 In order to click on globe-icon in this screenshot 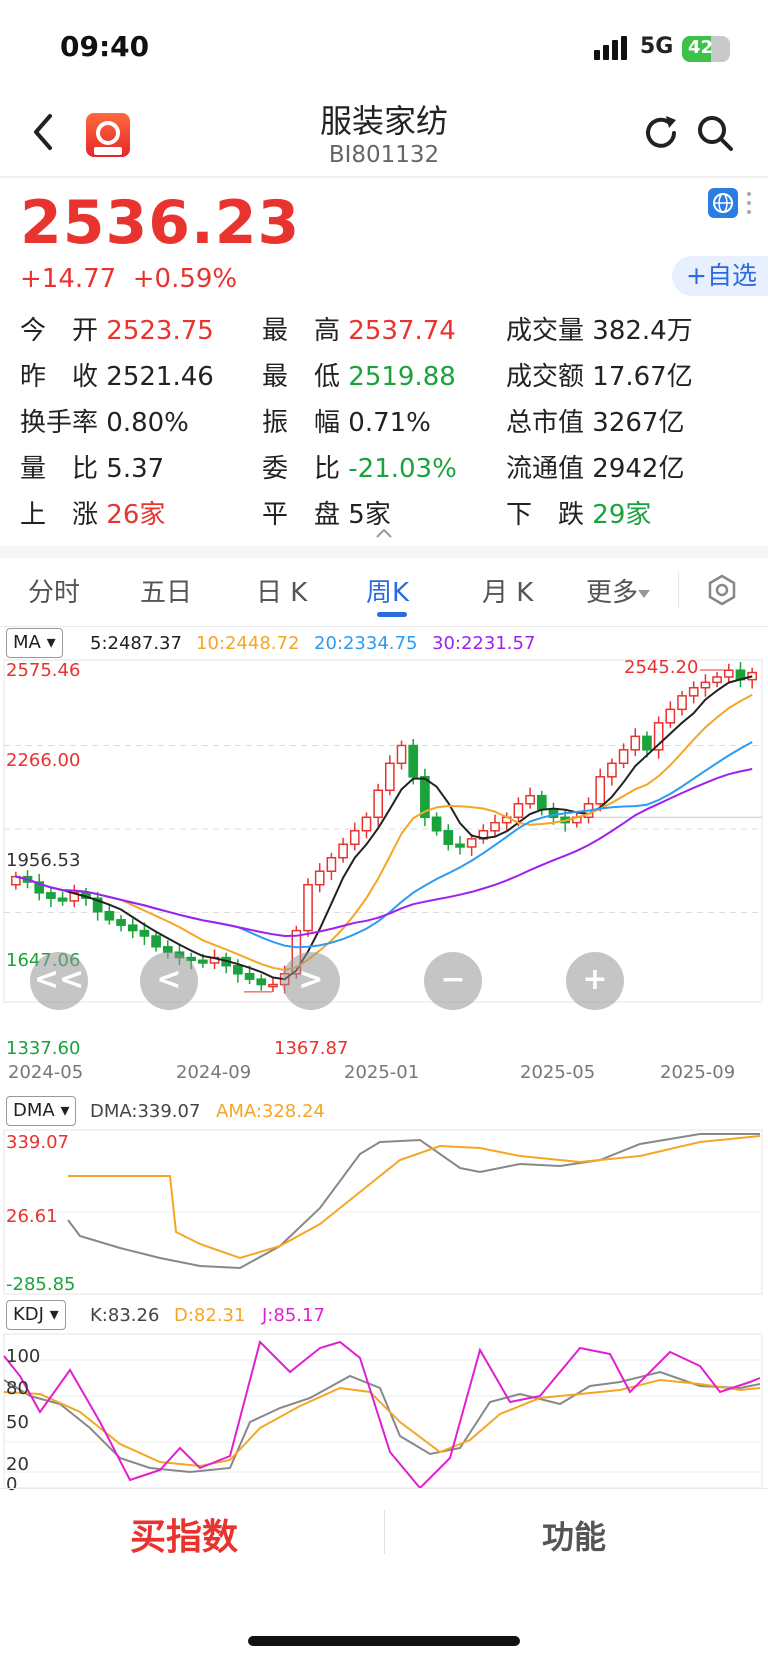, I will do `click(723, 203)`.